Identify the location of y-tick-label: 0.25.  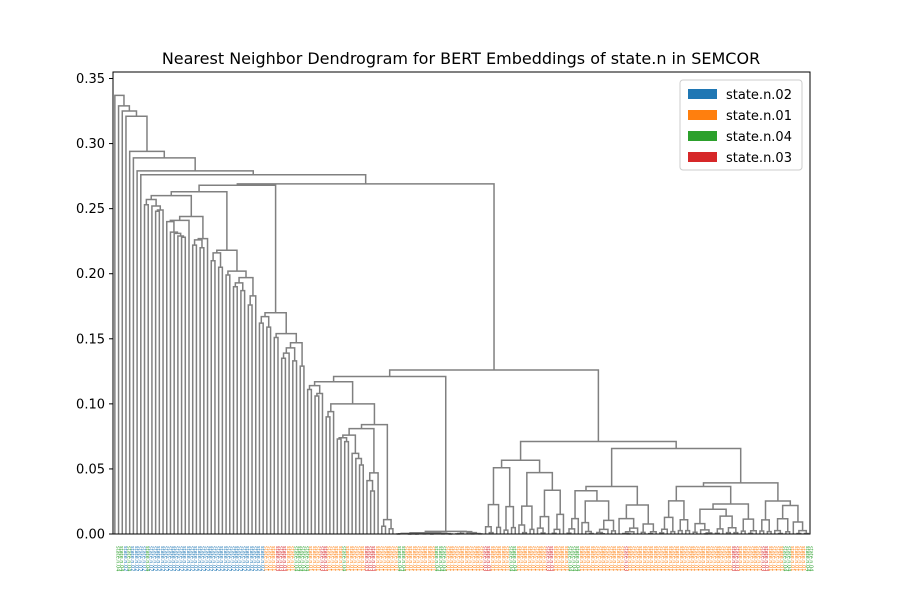
(90, 209).